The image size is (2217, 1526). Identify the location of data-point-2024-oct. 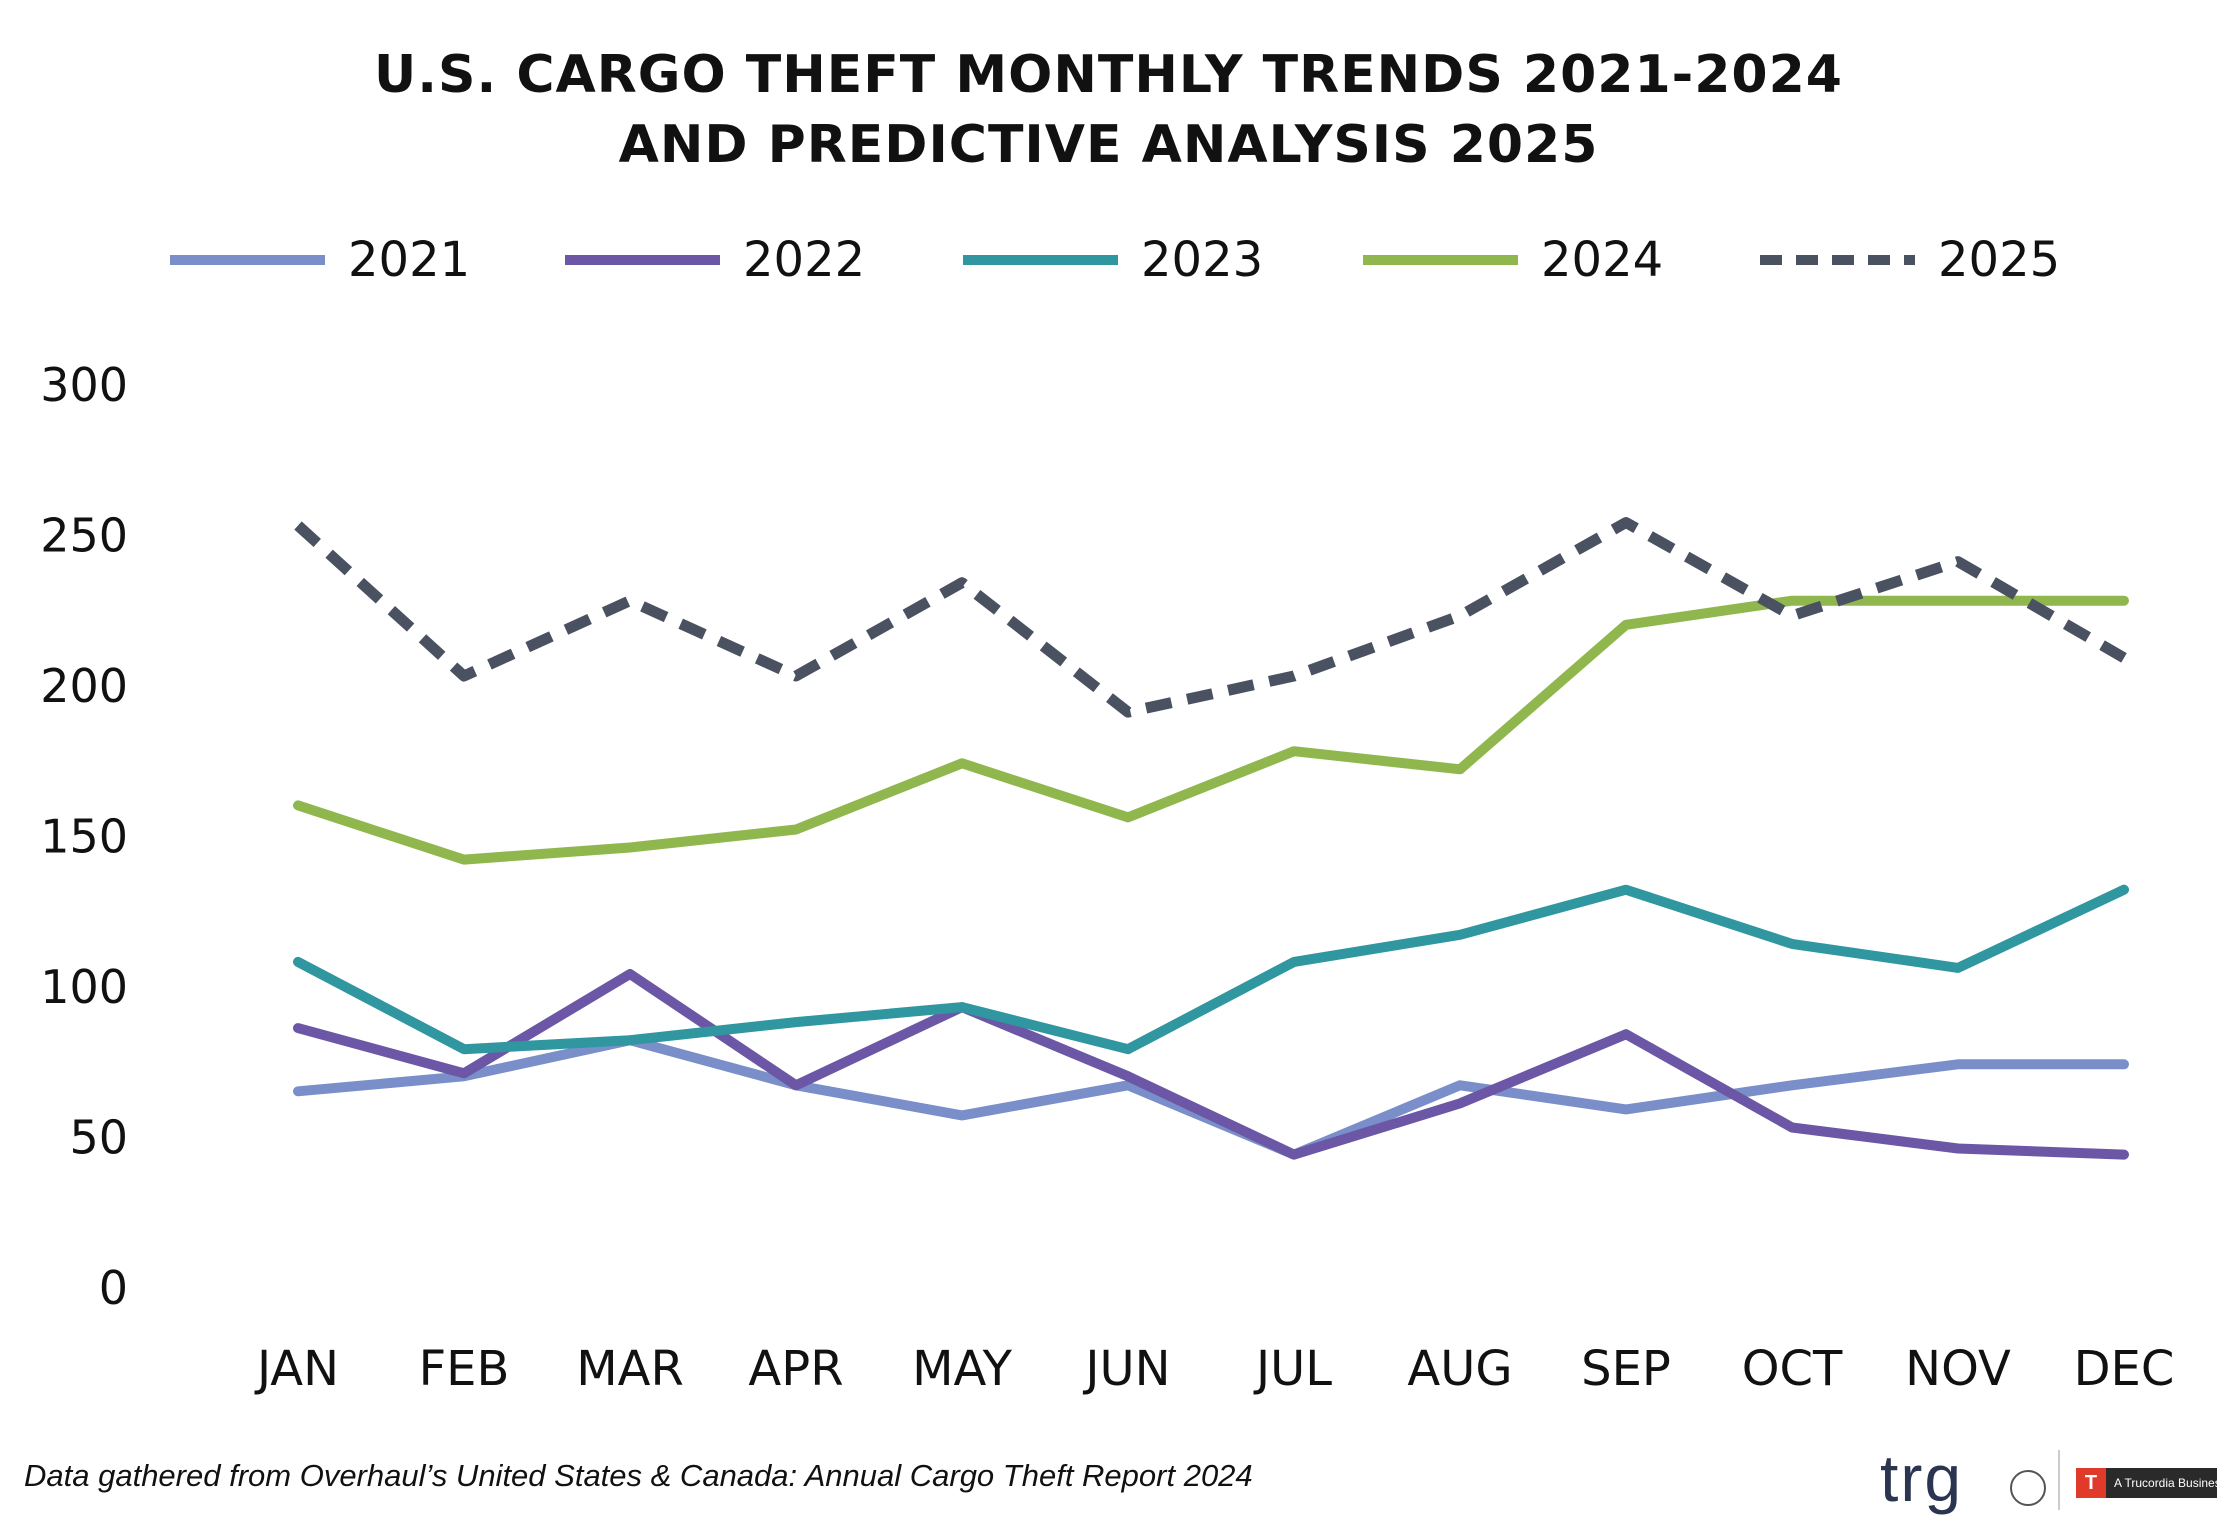
(1792, 601).